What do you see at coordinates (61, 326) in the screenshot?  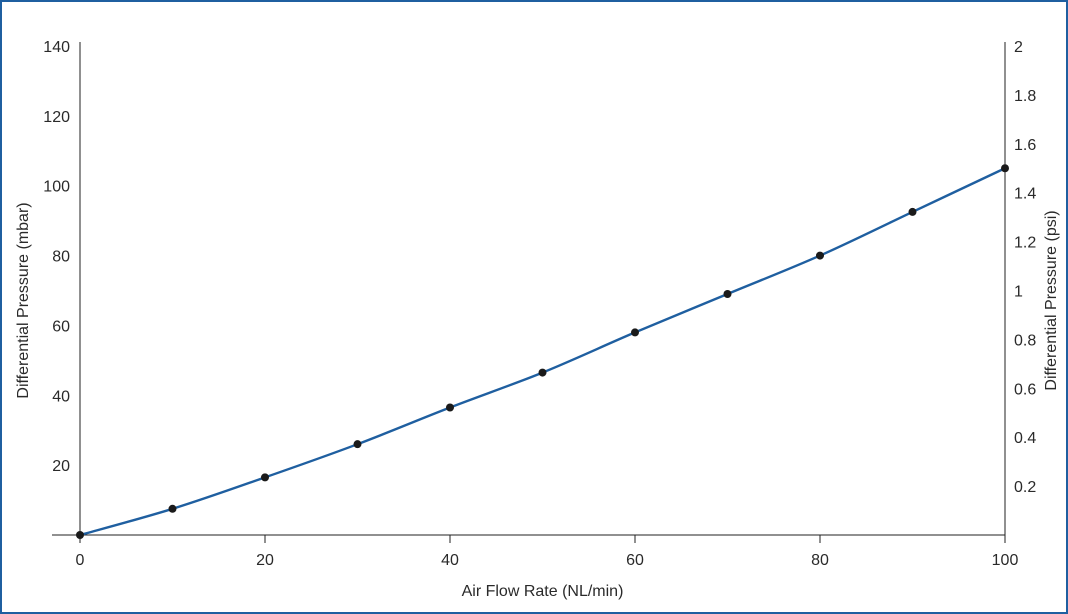 I see `y-tick-label: 60` at bounding box center [61, 326].